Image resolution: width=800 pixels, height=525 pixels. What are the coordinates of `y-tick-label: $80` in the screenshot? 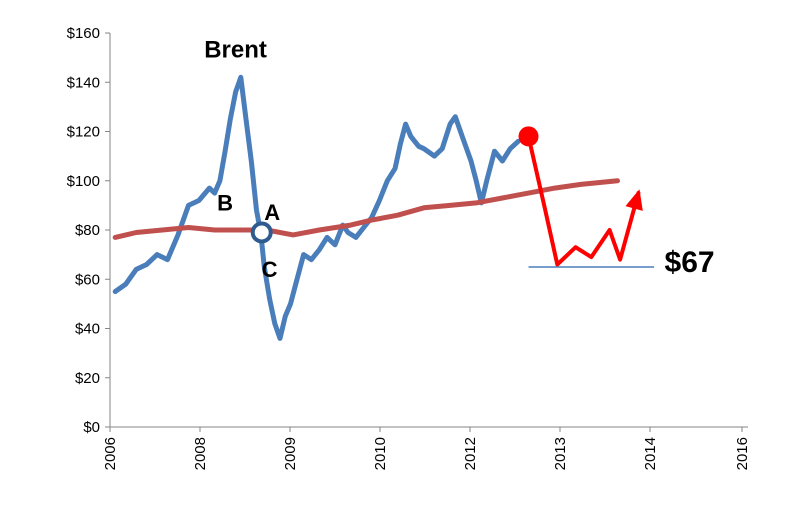 It's located at (87, 230).